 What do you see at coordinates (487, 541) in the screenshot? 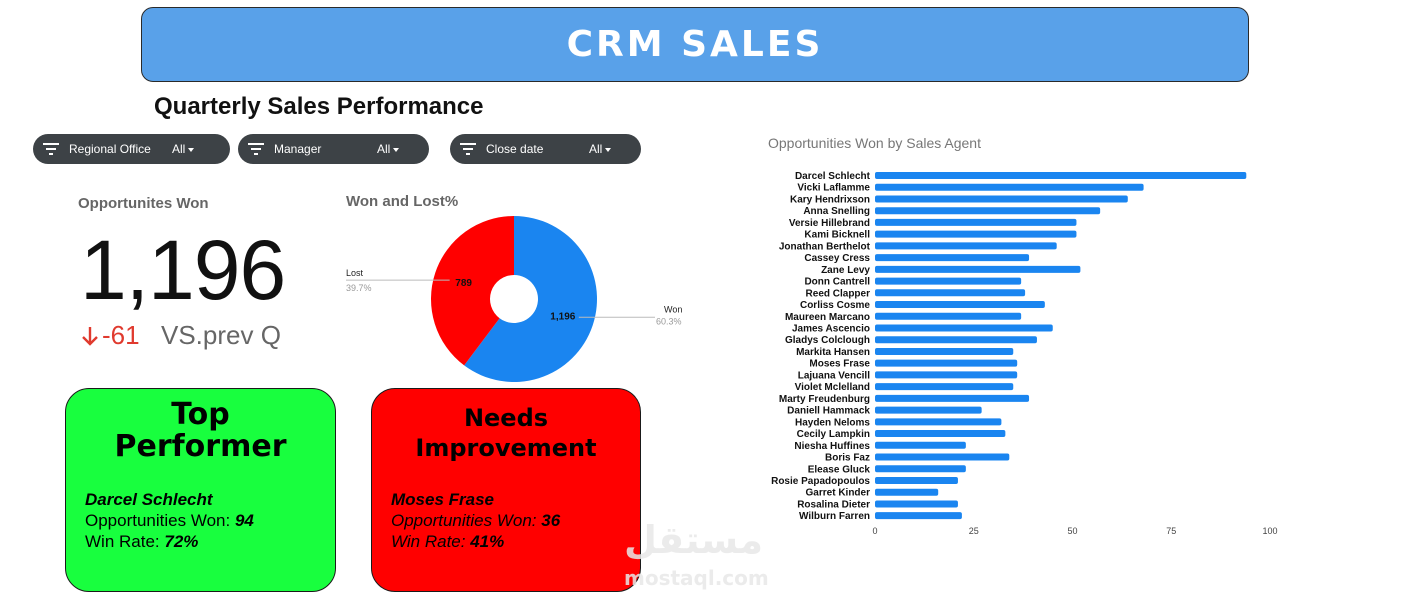
I see `stat-value: 41%` at bounding box center [487, 541].